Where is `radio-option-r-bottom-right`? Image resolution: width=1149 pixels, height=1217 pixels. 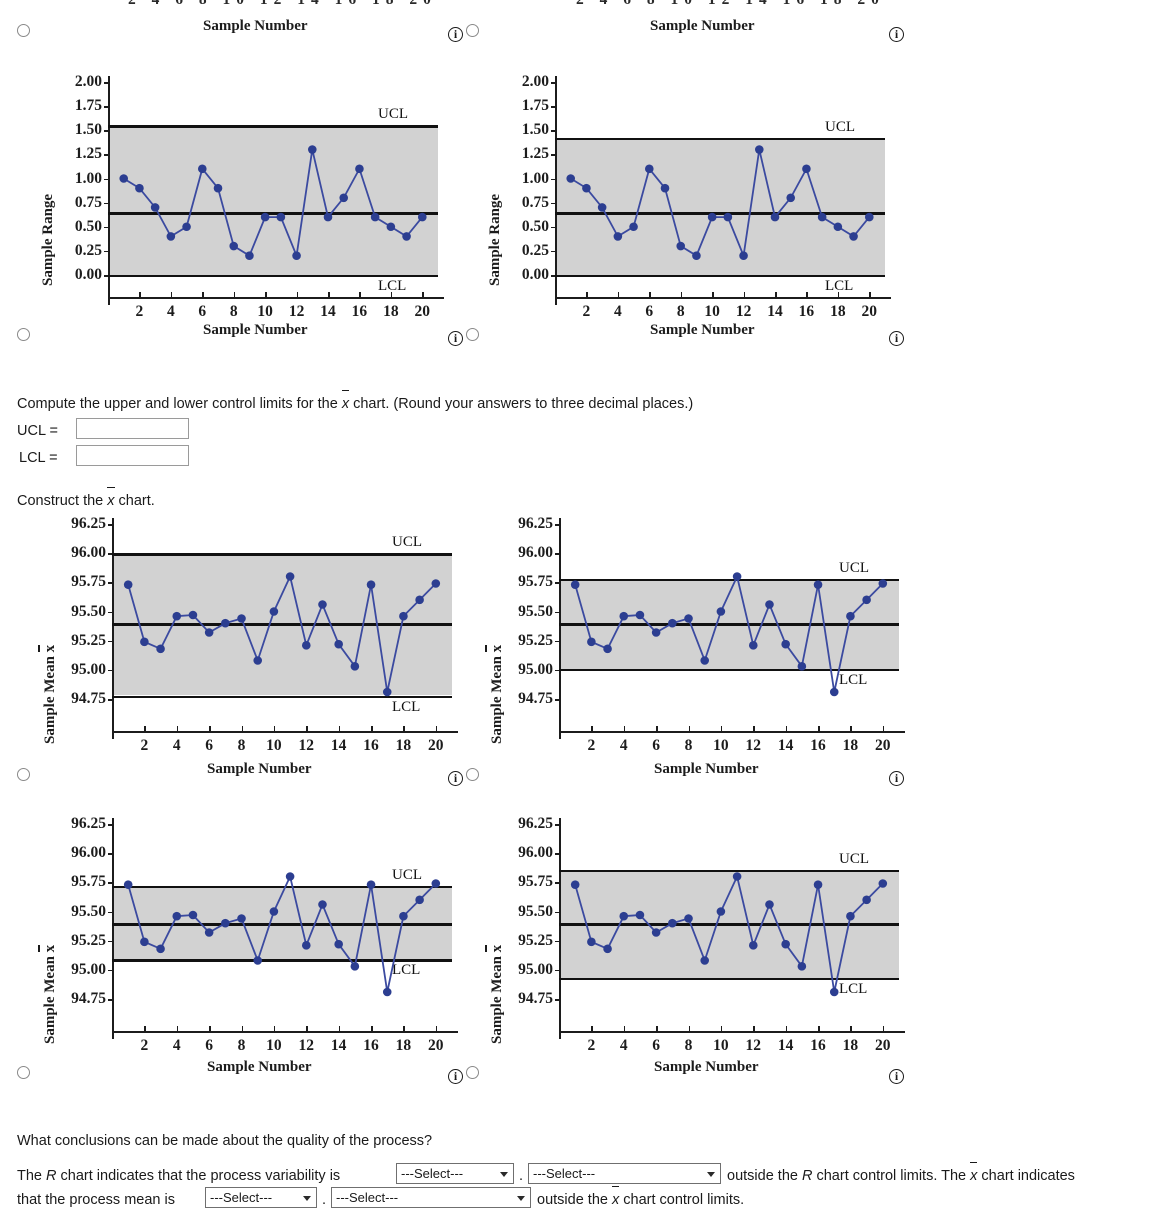
radio-option-r-bottom-right is located at coordinates (472, 337).